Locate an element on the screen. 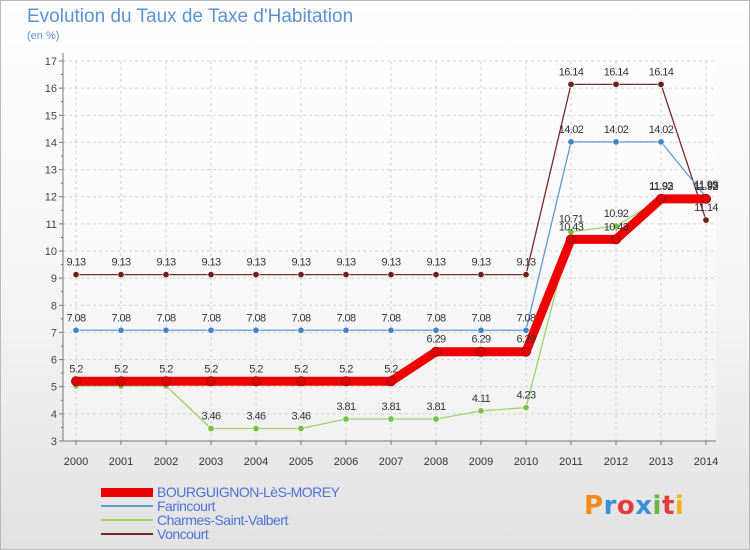 Image resolution: width=750 pixels, height=550 pixels. unit-label: (en %) is located at coordinates (43, 36).